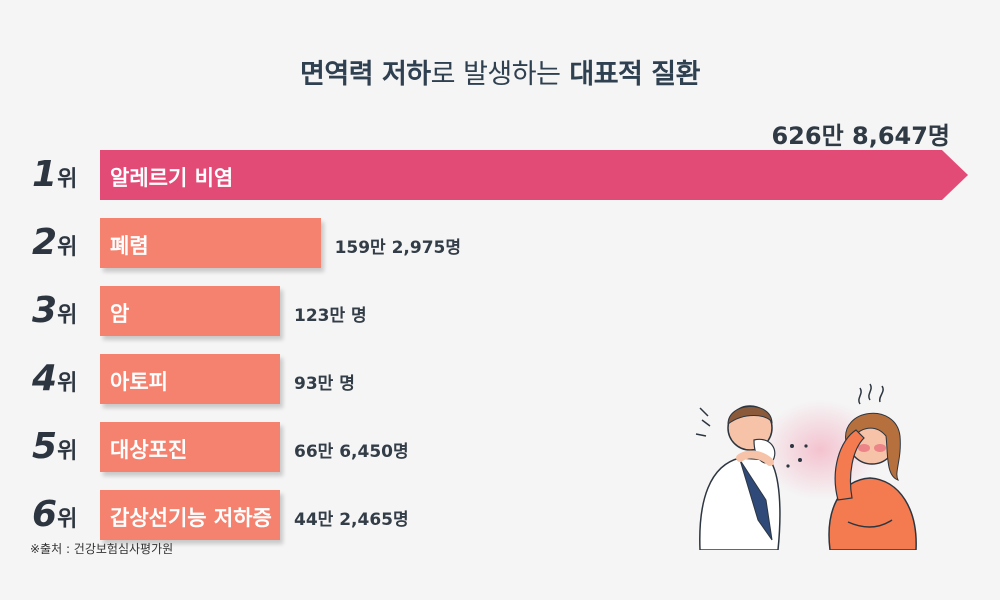 Image resolution: width=1000 pixels, height=600 pixels. I want to click on bar-row-5: 5위 대상포진 66만 6,450명, so click(500, 447).